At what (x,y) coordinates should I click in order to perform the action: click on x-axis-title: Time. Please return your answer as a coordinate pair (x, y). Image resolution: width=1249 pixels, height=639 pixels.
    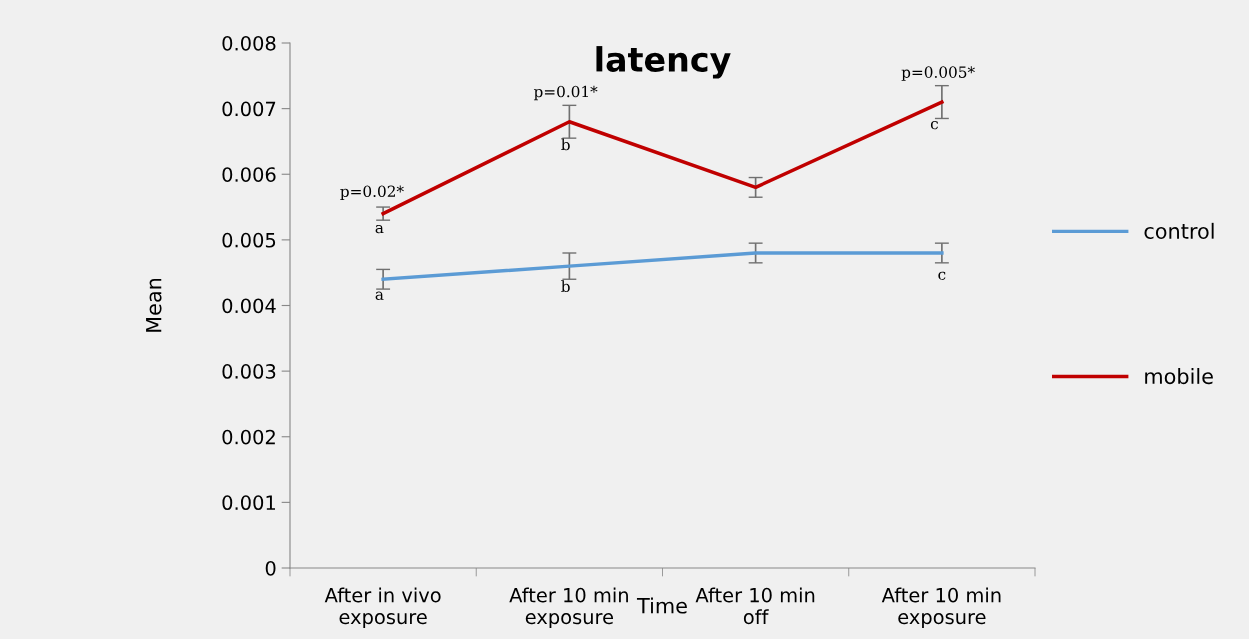
    Looking at the image, I should click on (661, 605).